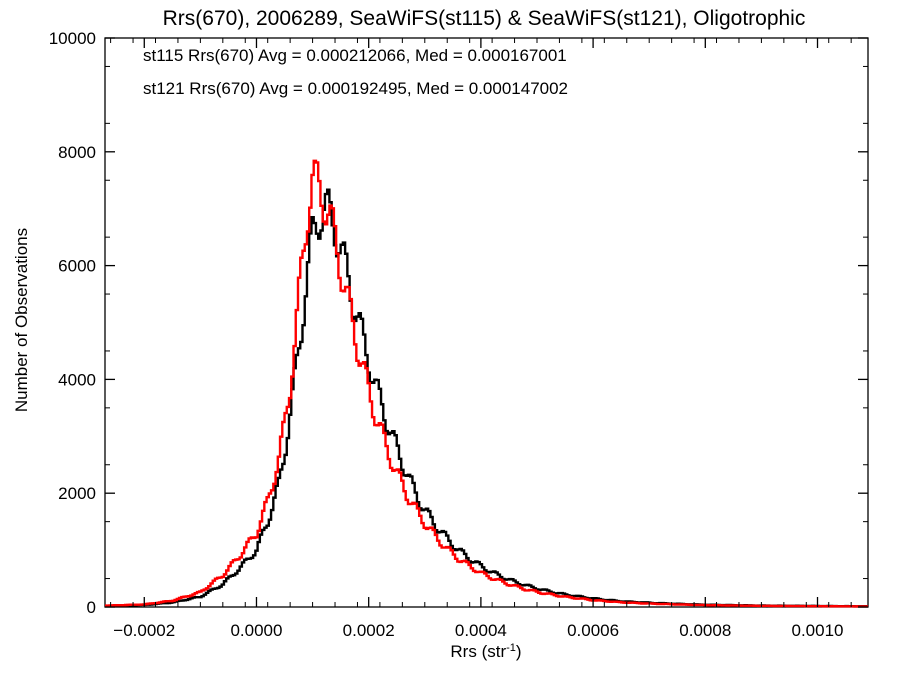  I want to click on x-tick-label: 0.0004, so click(481, 630).